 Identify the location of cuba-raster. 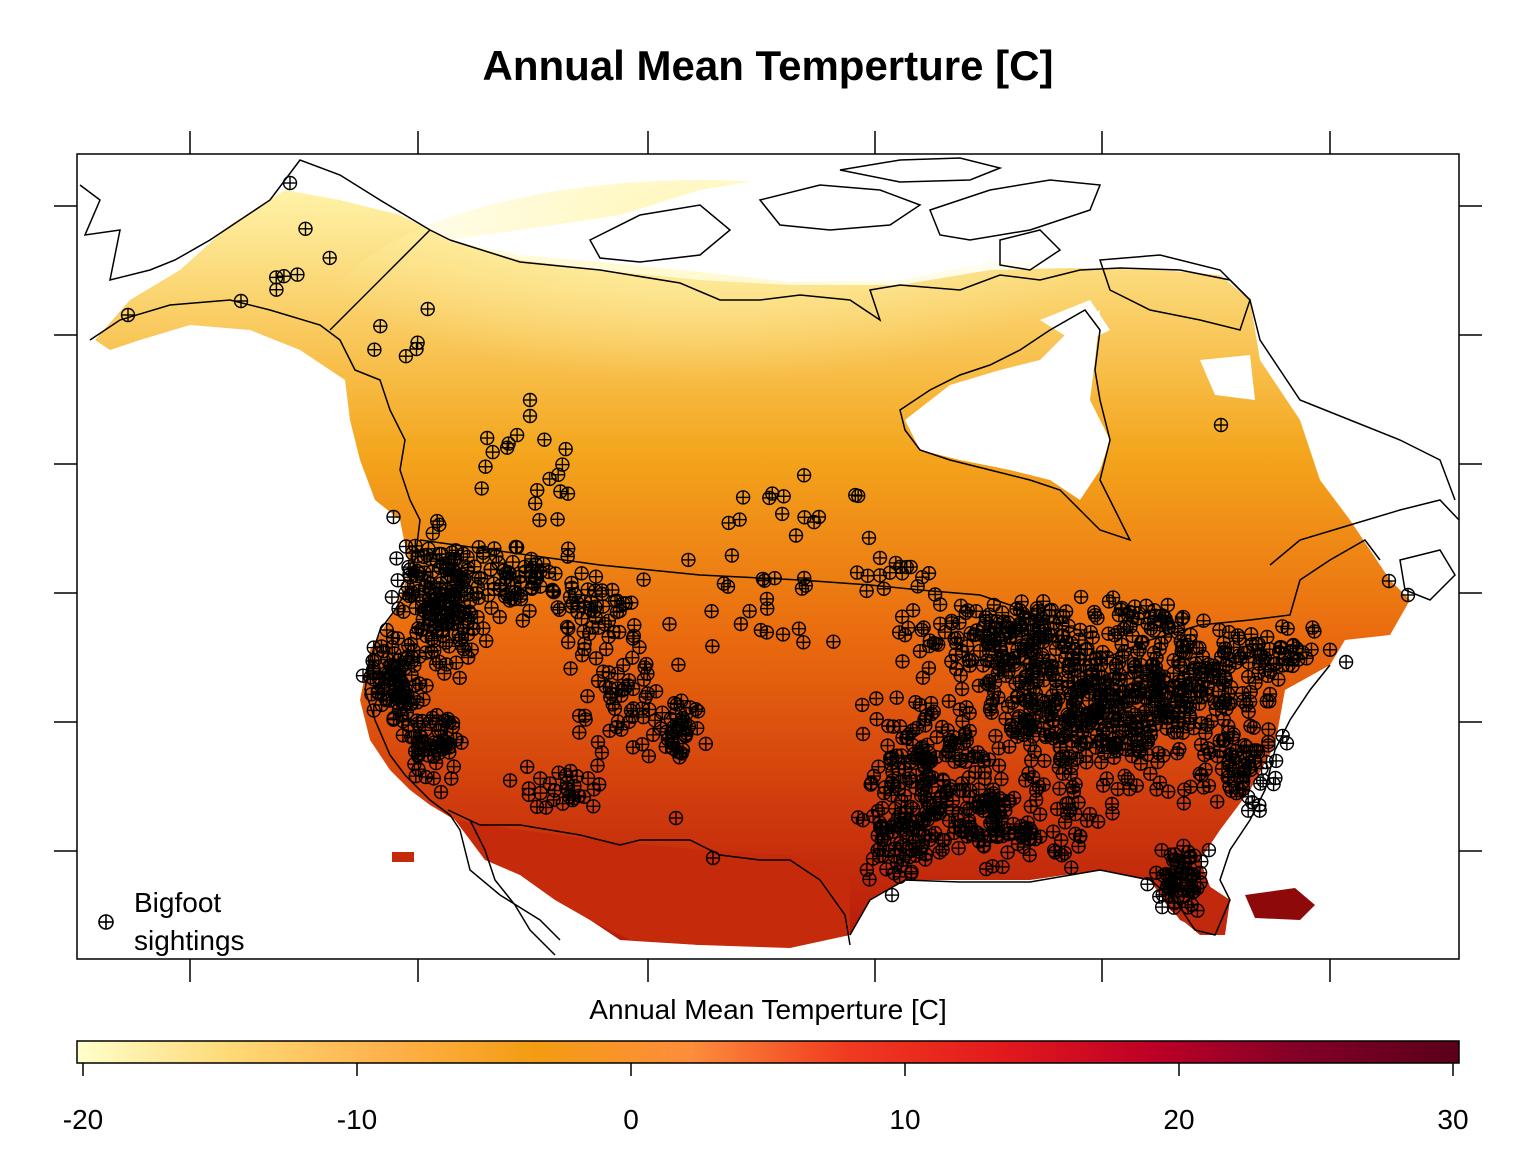
(1280, 904).